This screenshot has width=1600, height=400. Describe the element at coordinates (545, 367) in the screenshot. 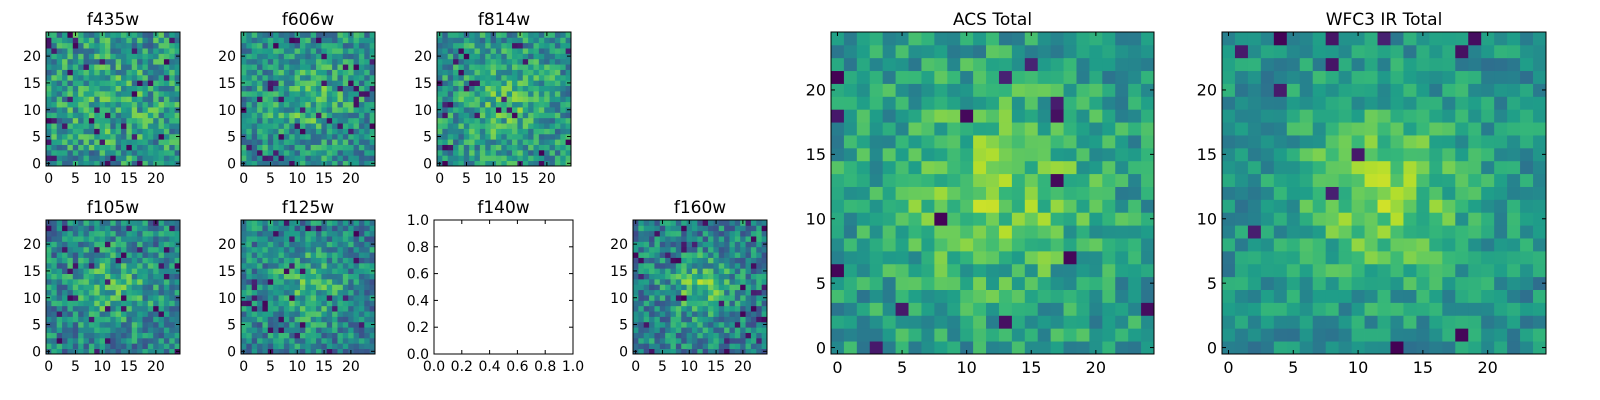

I see `x-tick-label: 0.8` at that location.